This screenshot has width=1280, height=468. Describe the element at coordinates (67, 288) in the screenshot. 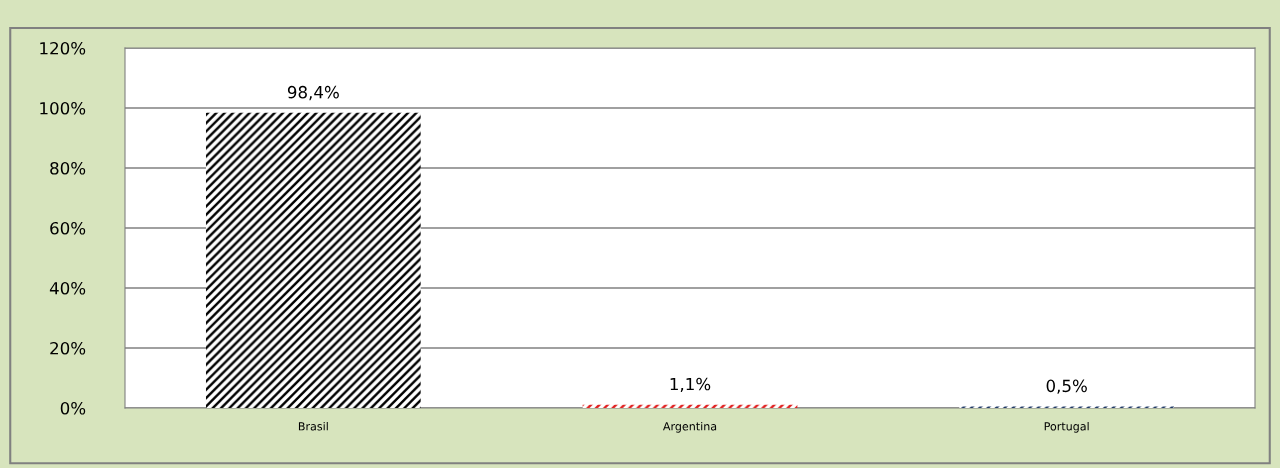

I see `y-tick-label: 40%` at that location.